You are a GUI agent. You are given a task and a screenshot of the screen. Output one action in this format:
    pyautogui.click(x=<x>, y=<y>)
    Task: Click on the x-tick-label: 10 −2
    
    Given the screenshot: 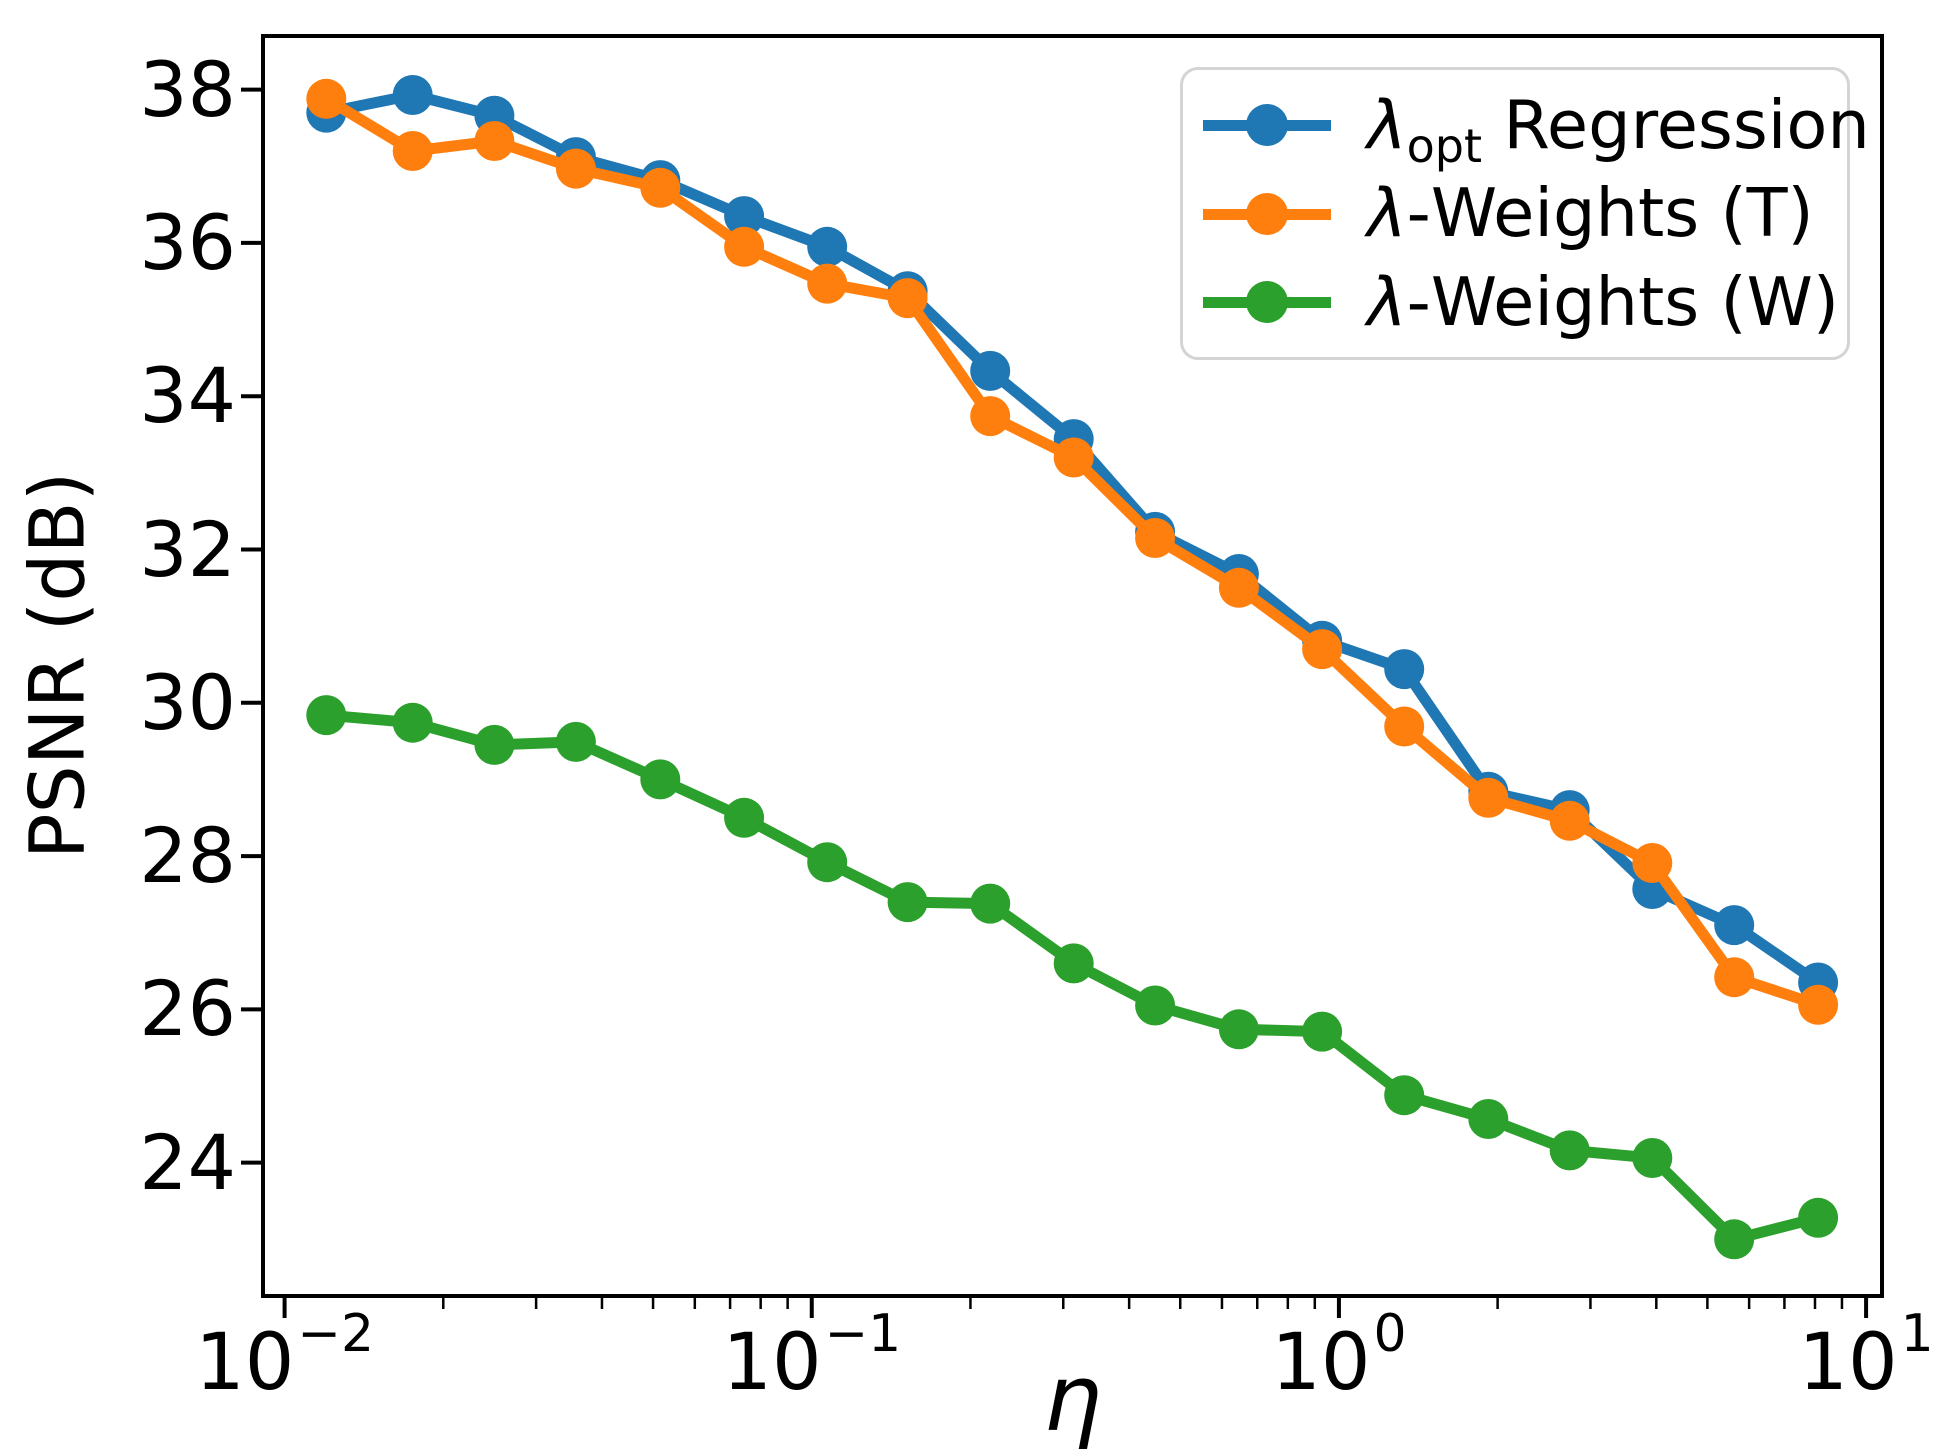 What is the action you would take?
    pyautogui.click(x=285, y=1356)
    